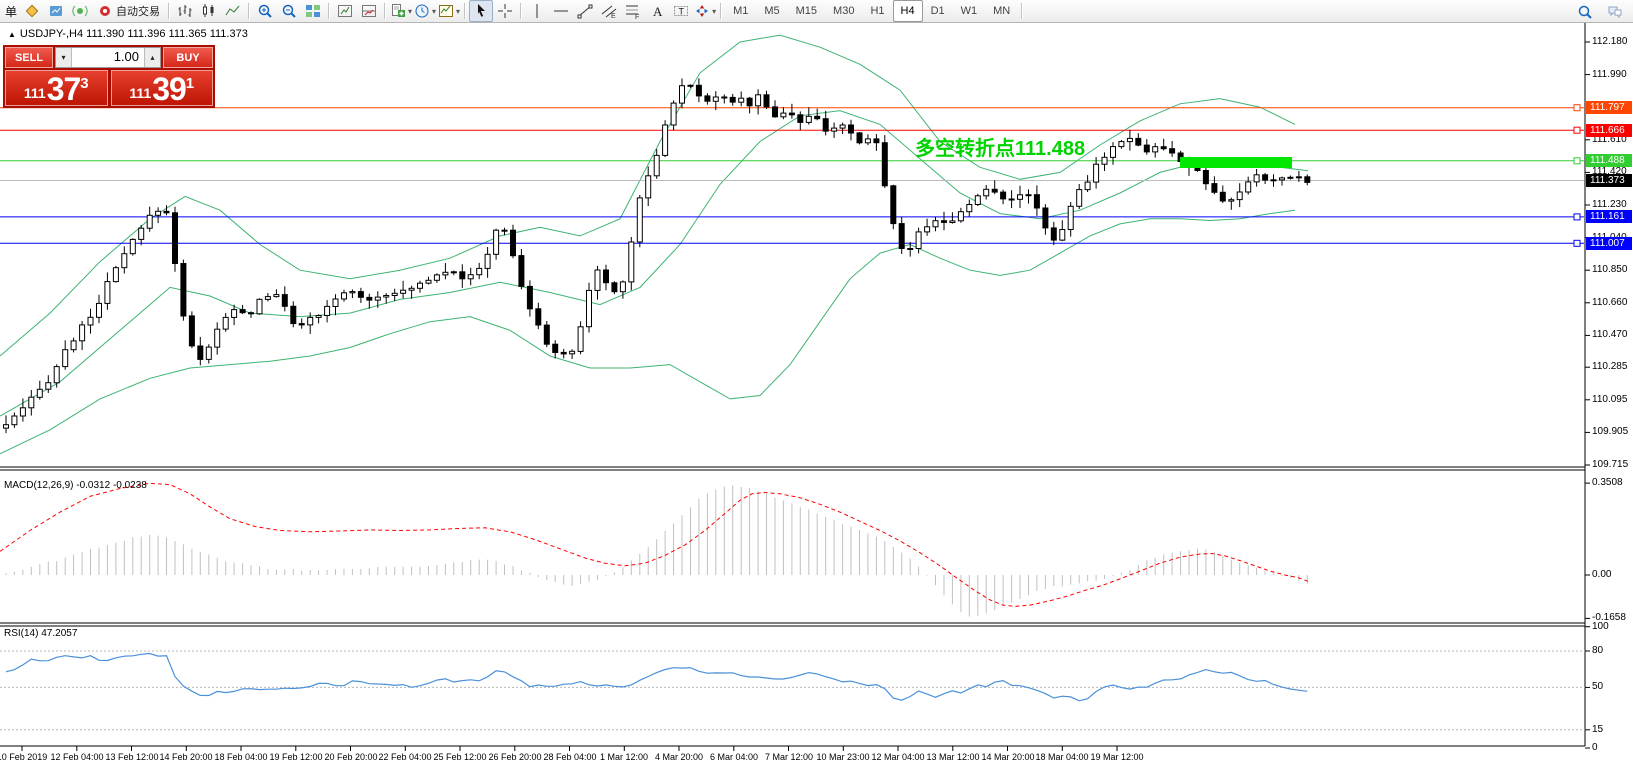  What do you see at coordinates (126, 56) in the screenshot?
I see `volume-input: 1.00` at bounding box center [126, 56].